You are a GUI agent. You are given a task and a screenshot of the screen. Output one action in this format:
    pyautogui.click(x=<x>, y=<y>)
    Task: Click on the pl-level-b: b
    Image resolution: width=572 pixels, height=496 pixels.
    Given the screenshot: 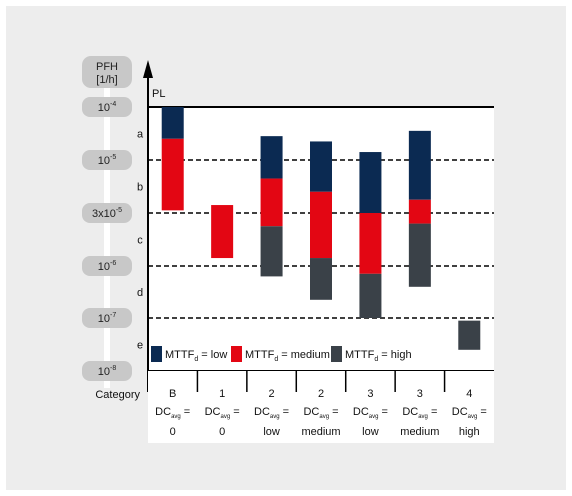 What is the action you would take?
    pyautogui.click(x=140, y=188)
    